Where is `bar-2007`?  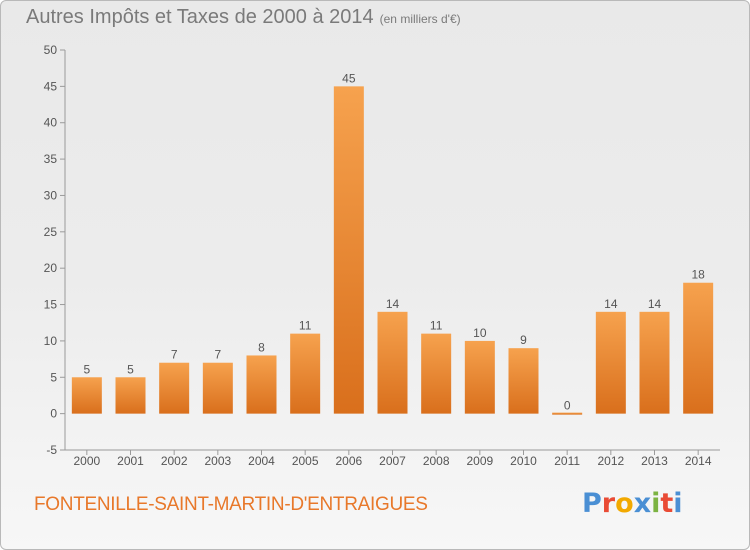
bar-2007 is located at coordinates (392, 362).